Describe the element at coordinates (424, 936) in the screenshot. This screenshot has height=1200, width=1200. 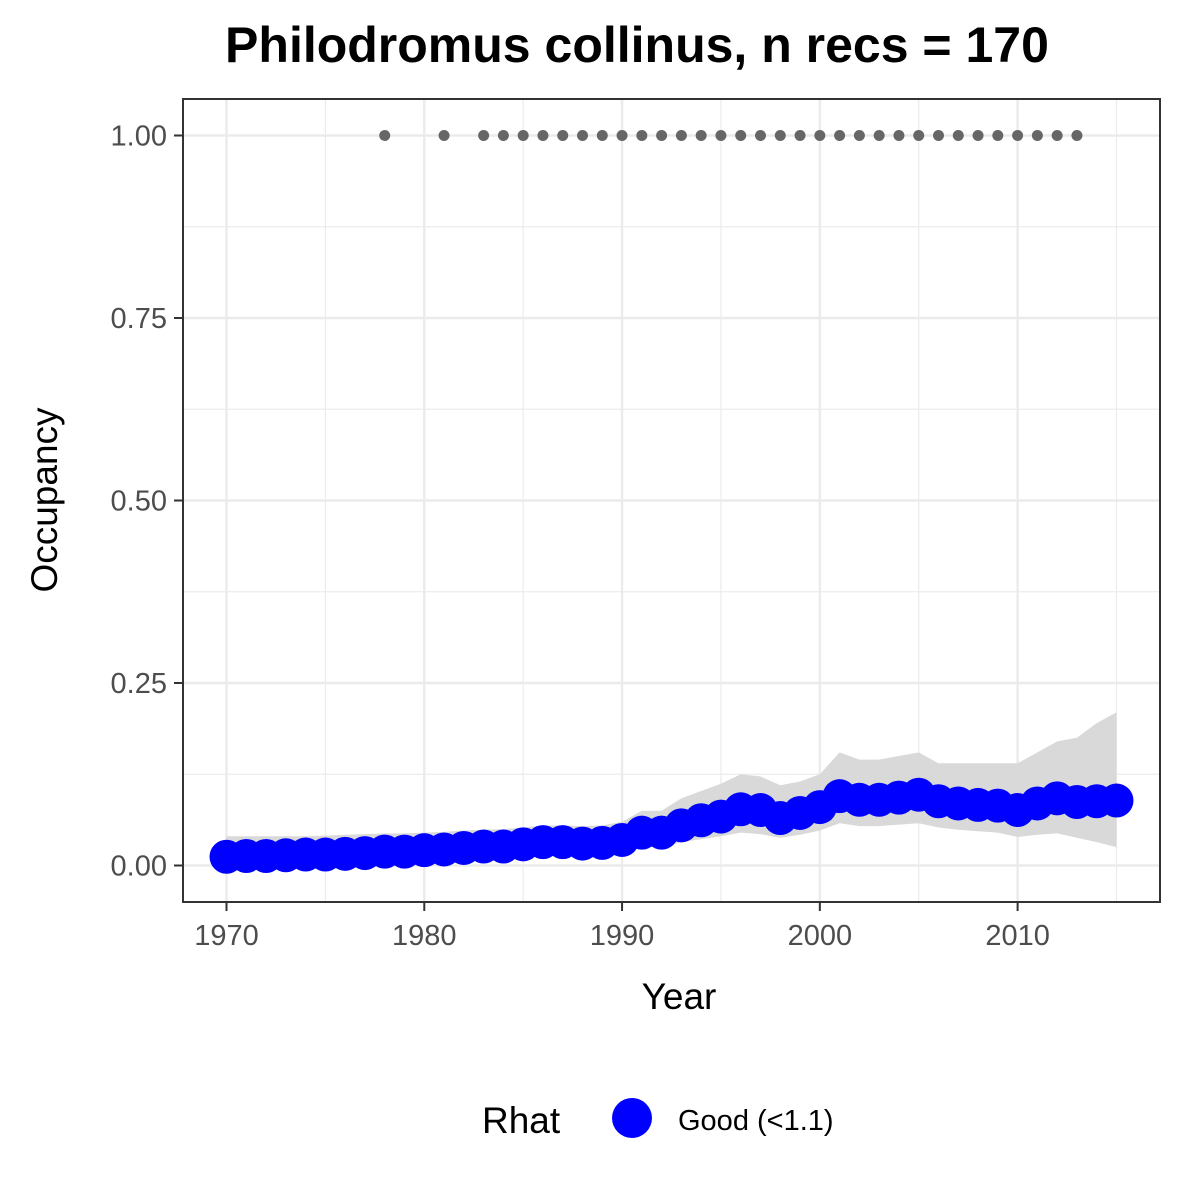
I see `x-tick-label: 1980` at that location.